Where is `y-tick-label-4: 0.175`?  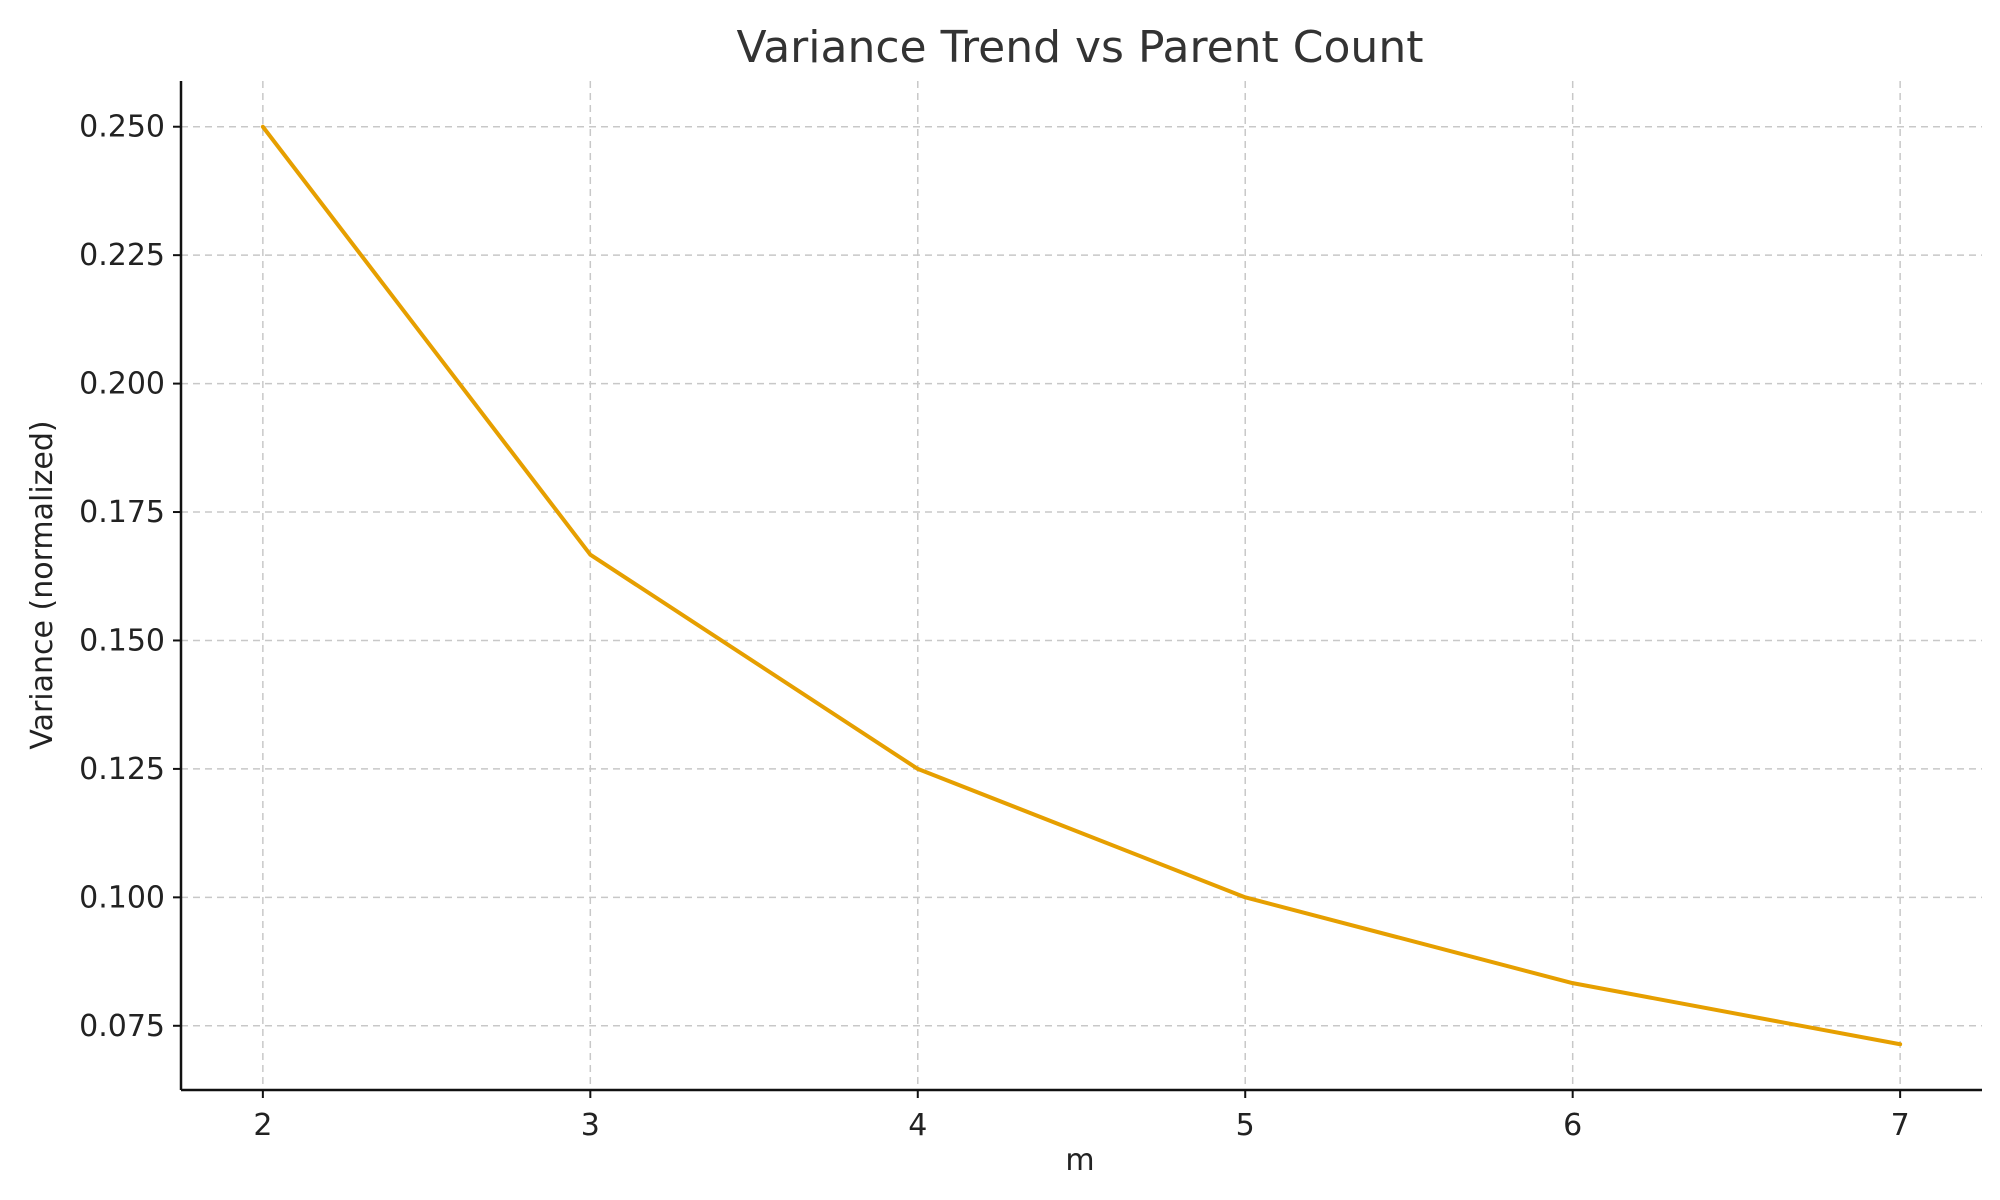 y-tick-label-4: 0.175 is located at coordinates (122, 512).